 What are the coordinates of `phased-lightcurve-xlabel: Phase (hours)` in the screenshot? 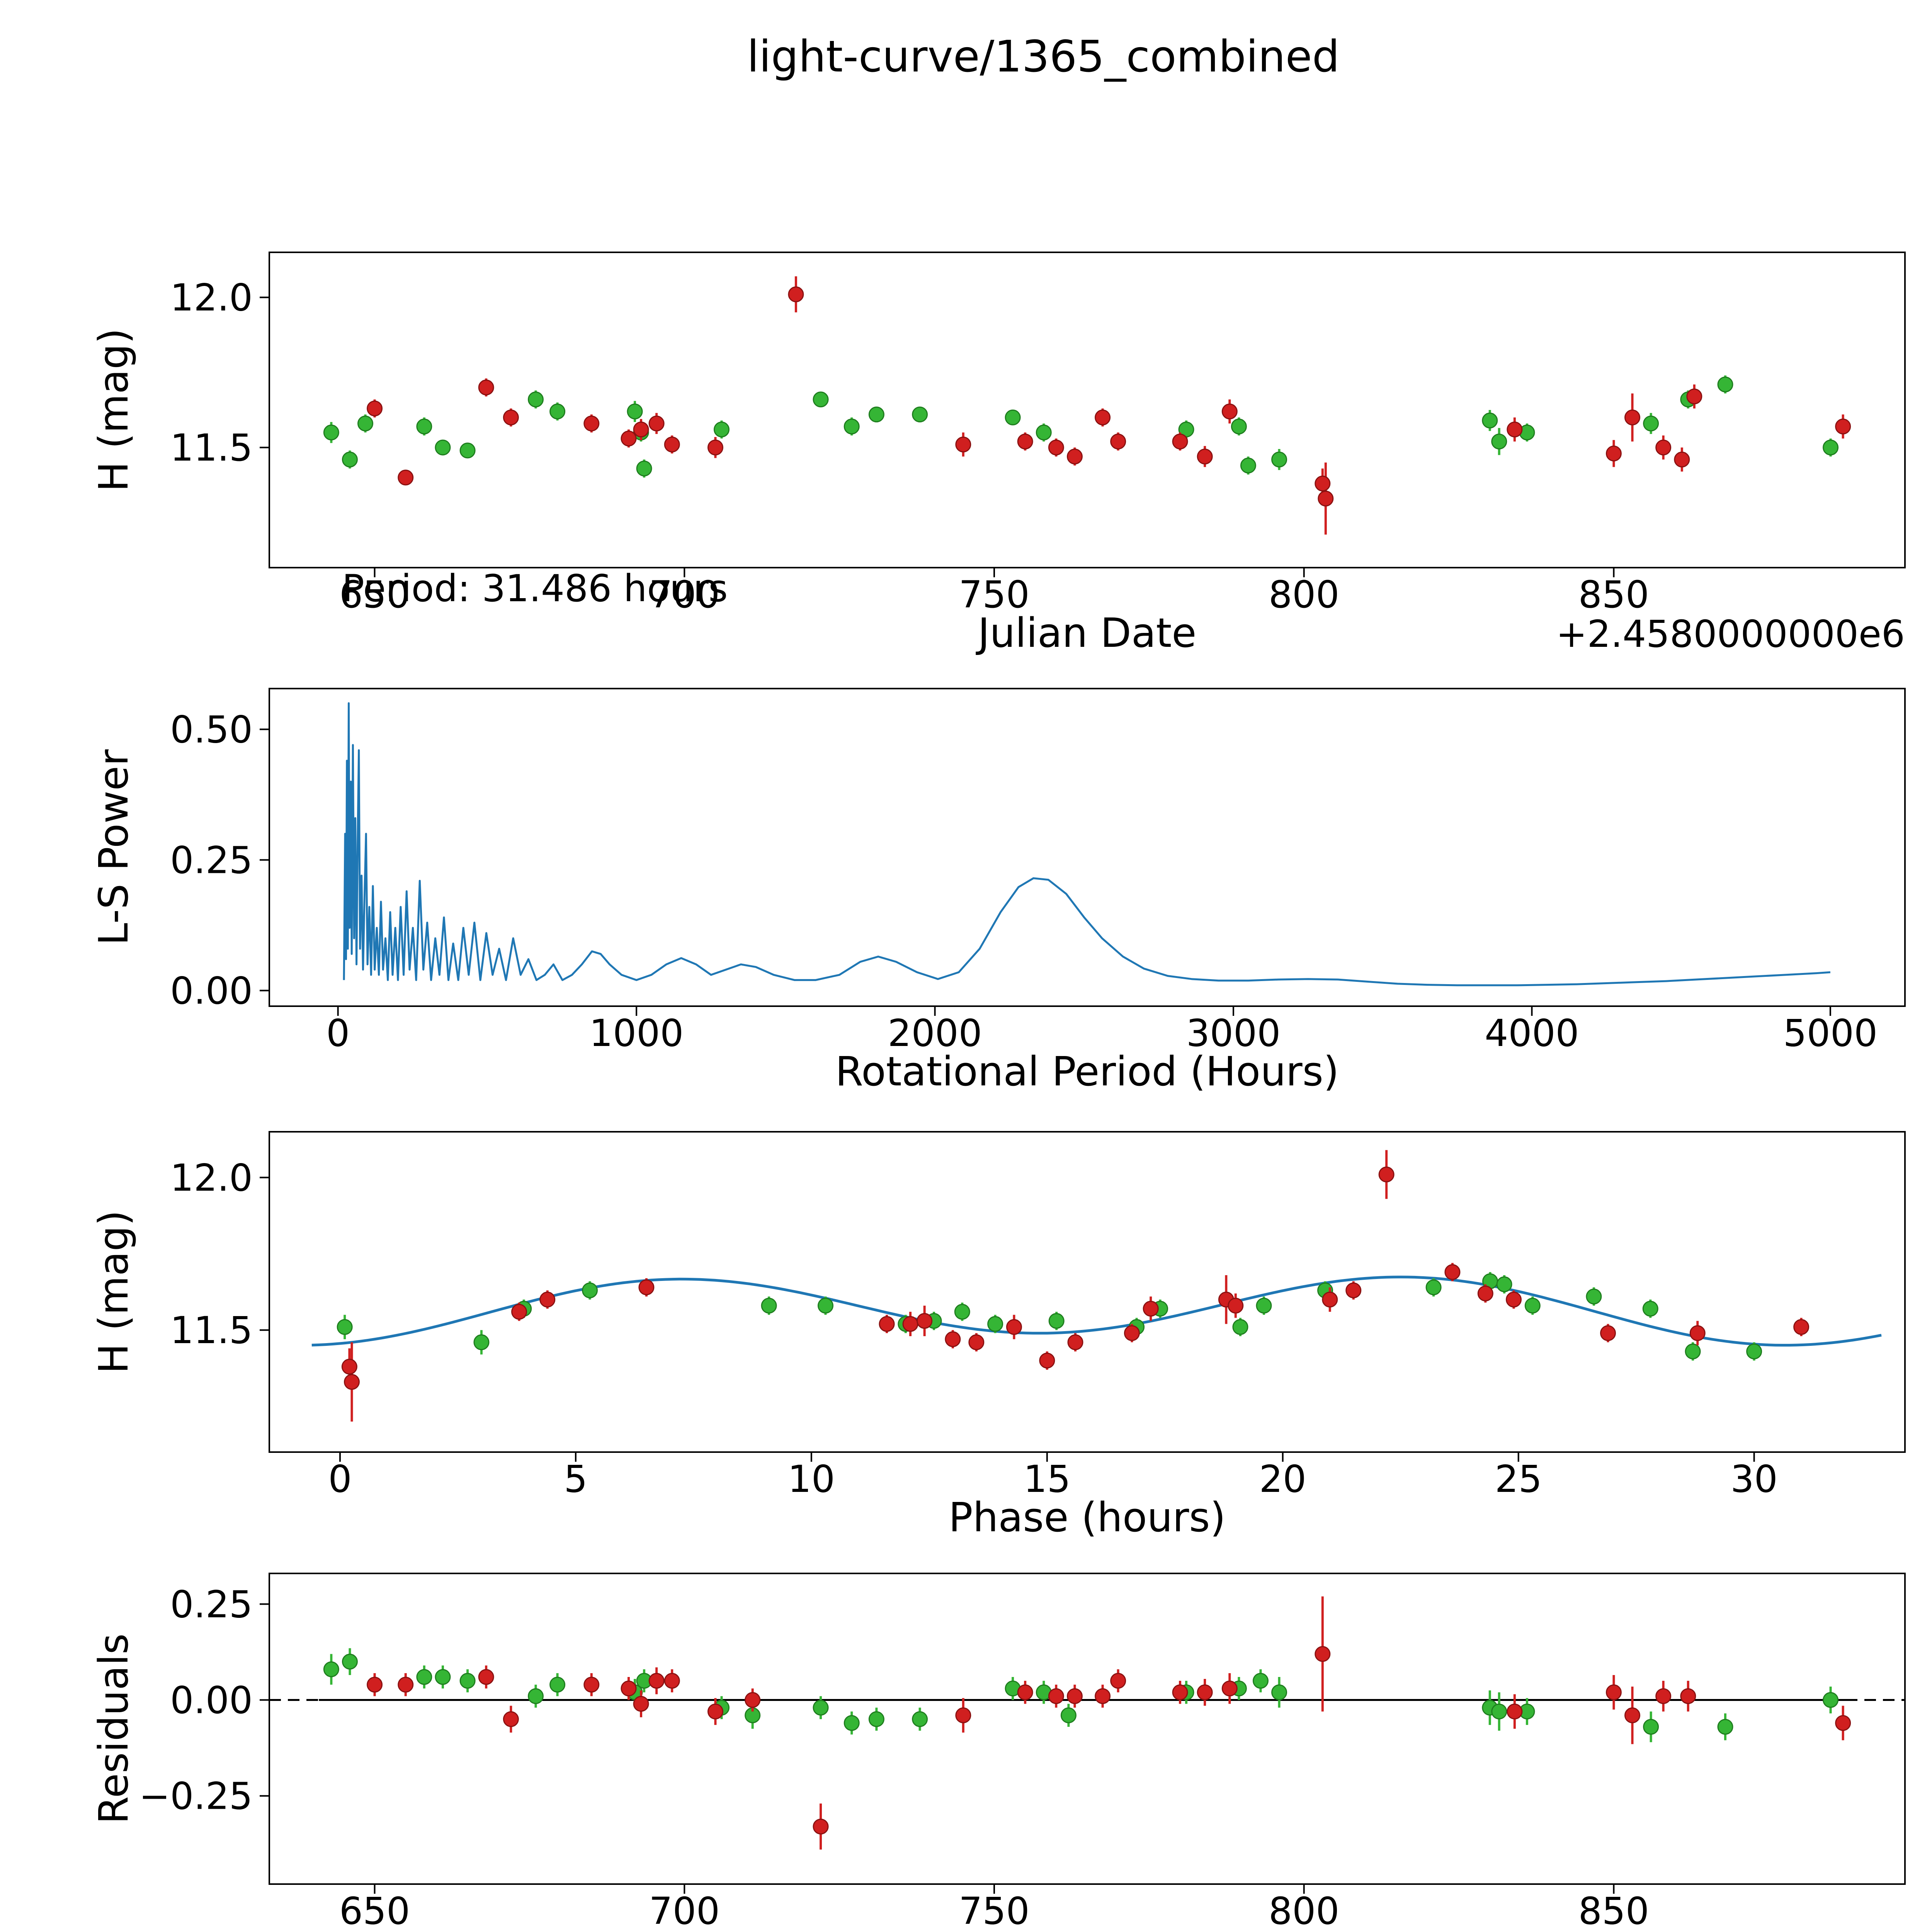 It's located at (1087, 1518).